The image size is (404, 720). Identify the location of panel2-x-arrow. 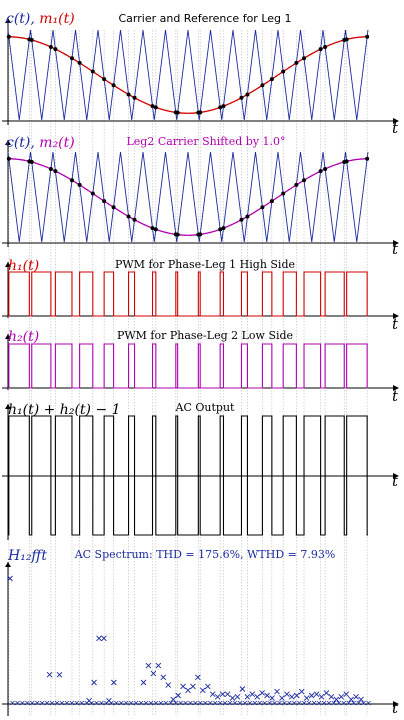
(396, 243).